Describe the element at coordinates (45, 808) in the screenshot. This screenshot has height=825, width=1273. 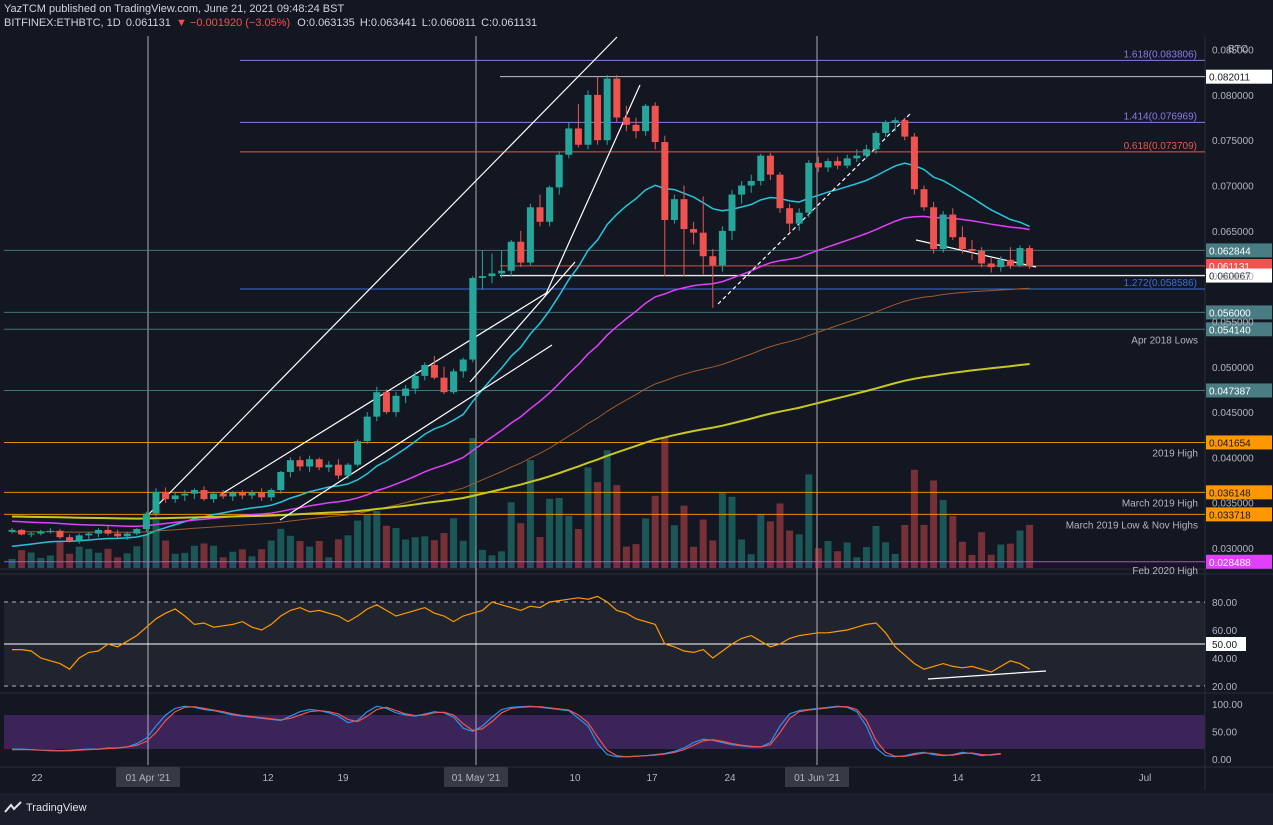
I see `tradingview-logo: TradingView` at that location.